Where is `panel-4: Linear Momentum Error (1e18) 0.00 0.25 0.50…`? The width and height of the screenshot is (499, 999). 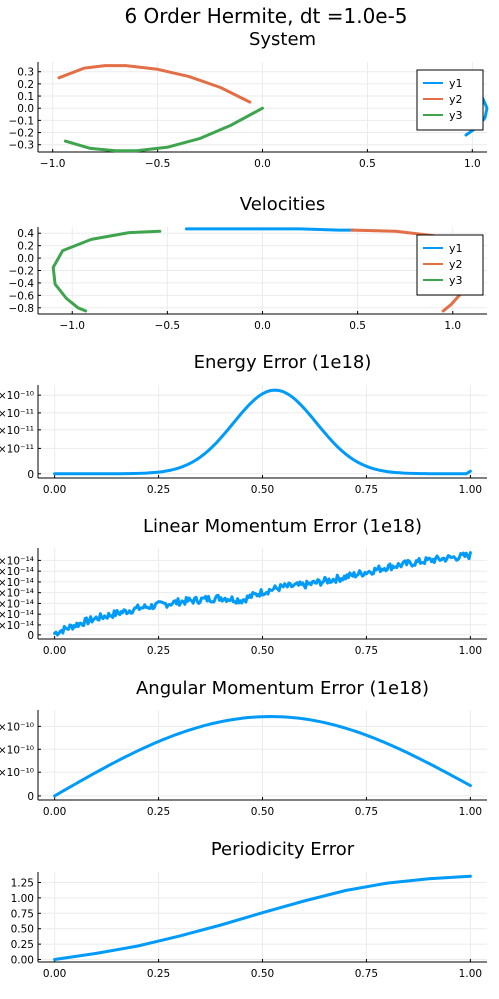 panel-4: Linear Momentum Error (1e18) 0.00 0.25 0.50… is located at coordinates (243, 586).